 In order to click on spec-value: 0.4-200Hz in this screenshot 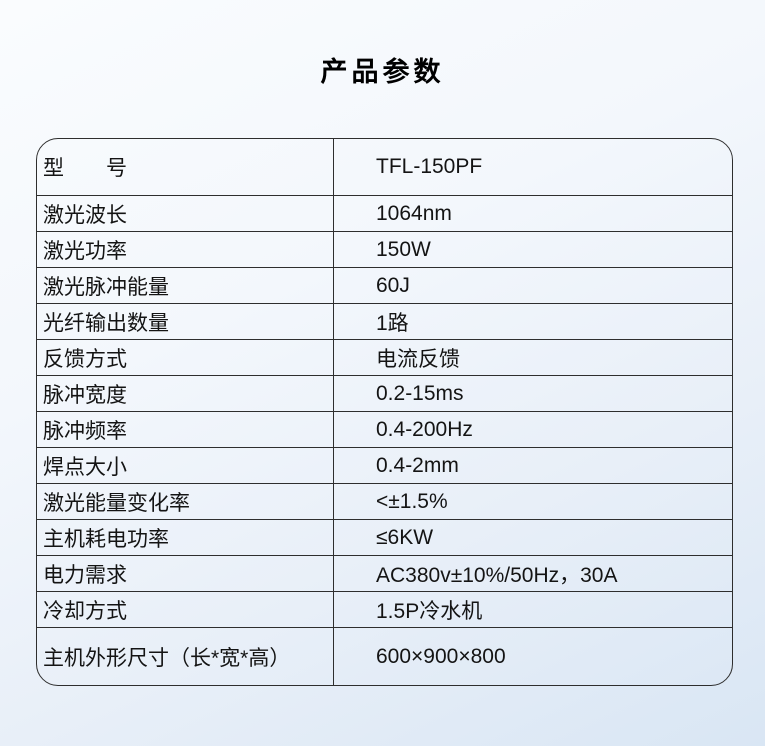, I will do `click(424, 429)`.